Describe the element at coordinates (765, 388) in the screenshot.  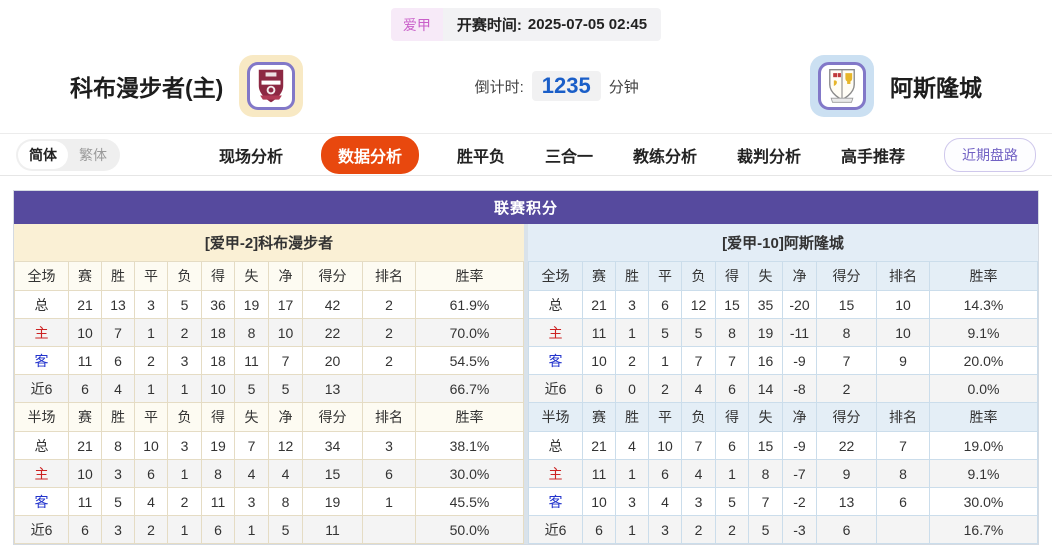
I see `stat-cell: 14` at that location.